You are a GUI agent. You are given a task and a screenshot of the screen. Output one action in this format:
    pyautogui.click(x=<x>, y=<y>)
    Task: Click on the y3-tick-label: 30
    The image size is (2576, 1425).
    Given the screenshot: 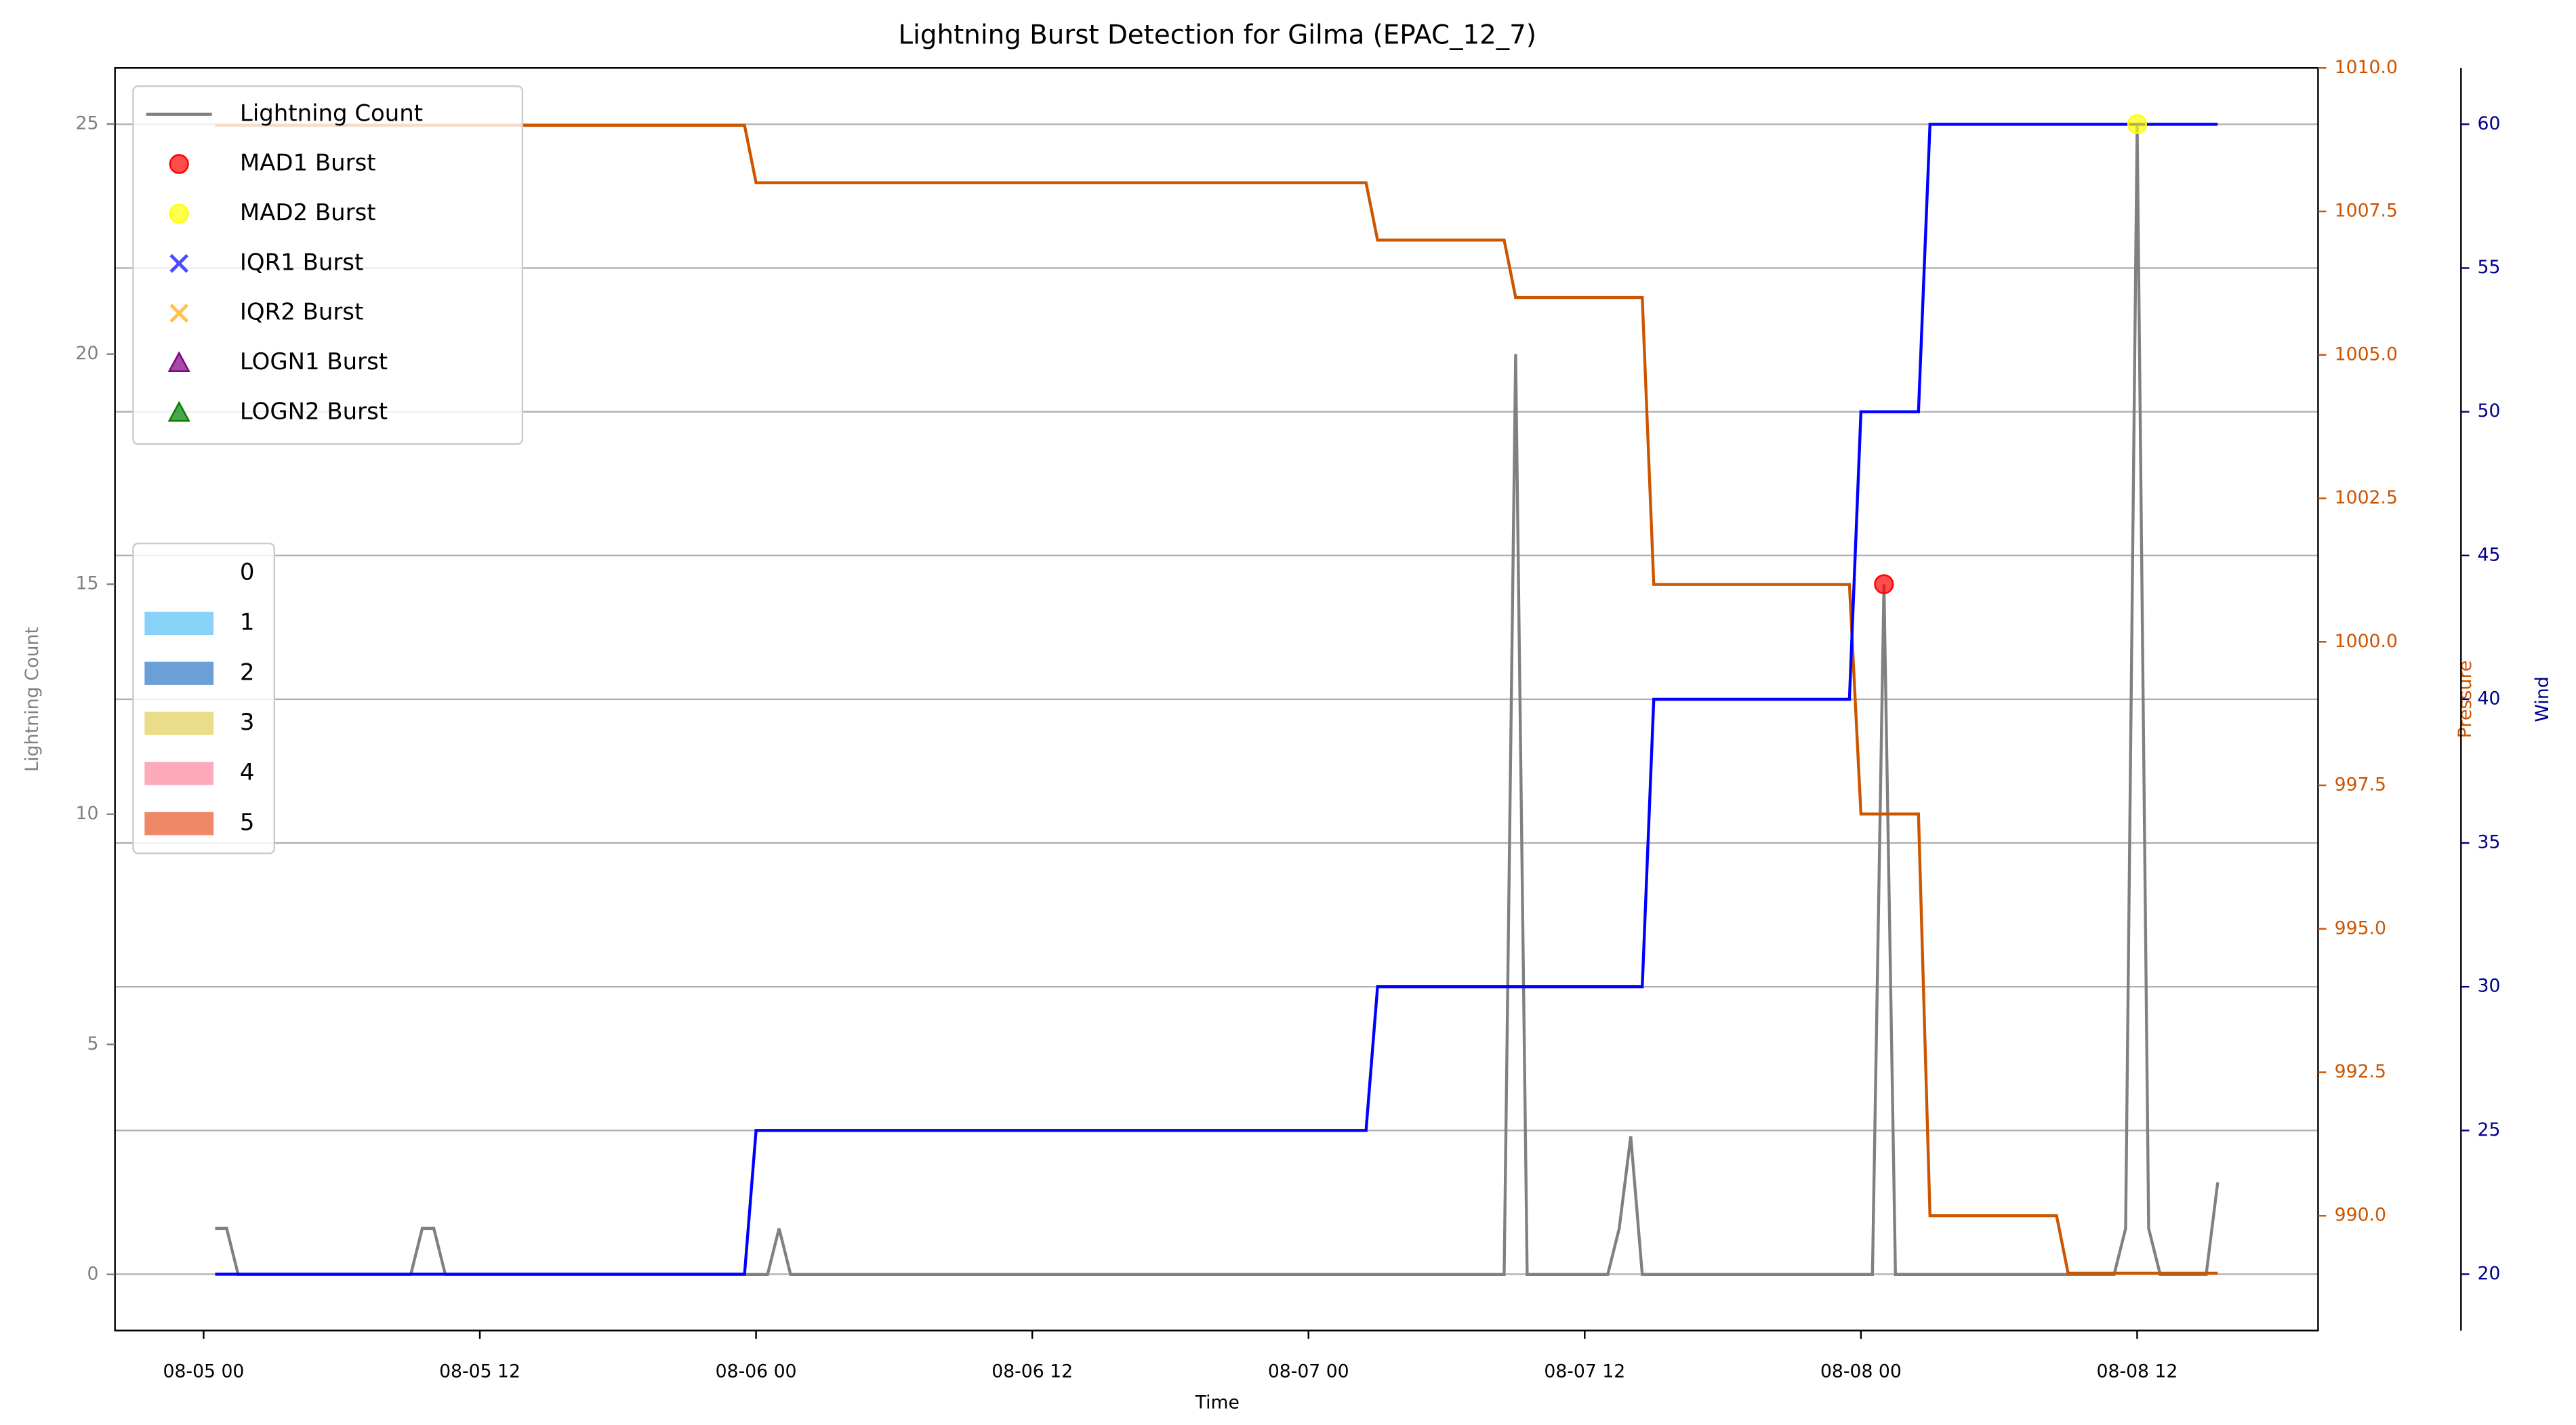 What is the action you would take?
    pyautogui.click(x=2490, y=986)
    